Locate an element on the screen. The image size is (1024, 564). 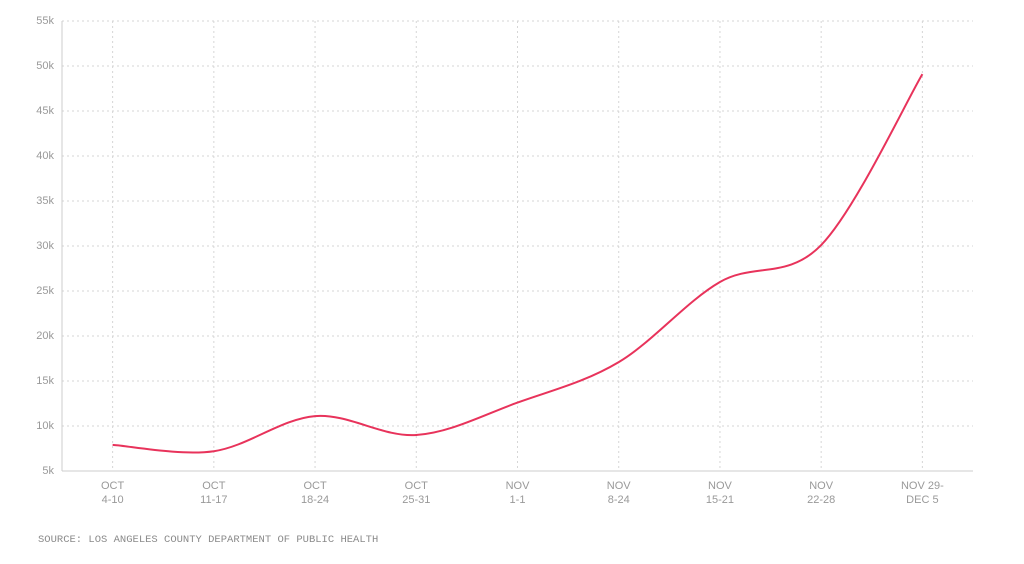
y-tick-label: 50k is located at coordinates (45, 66).